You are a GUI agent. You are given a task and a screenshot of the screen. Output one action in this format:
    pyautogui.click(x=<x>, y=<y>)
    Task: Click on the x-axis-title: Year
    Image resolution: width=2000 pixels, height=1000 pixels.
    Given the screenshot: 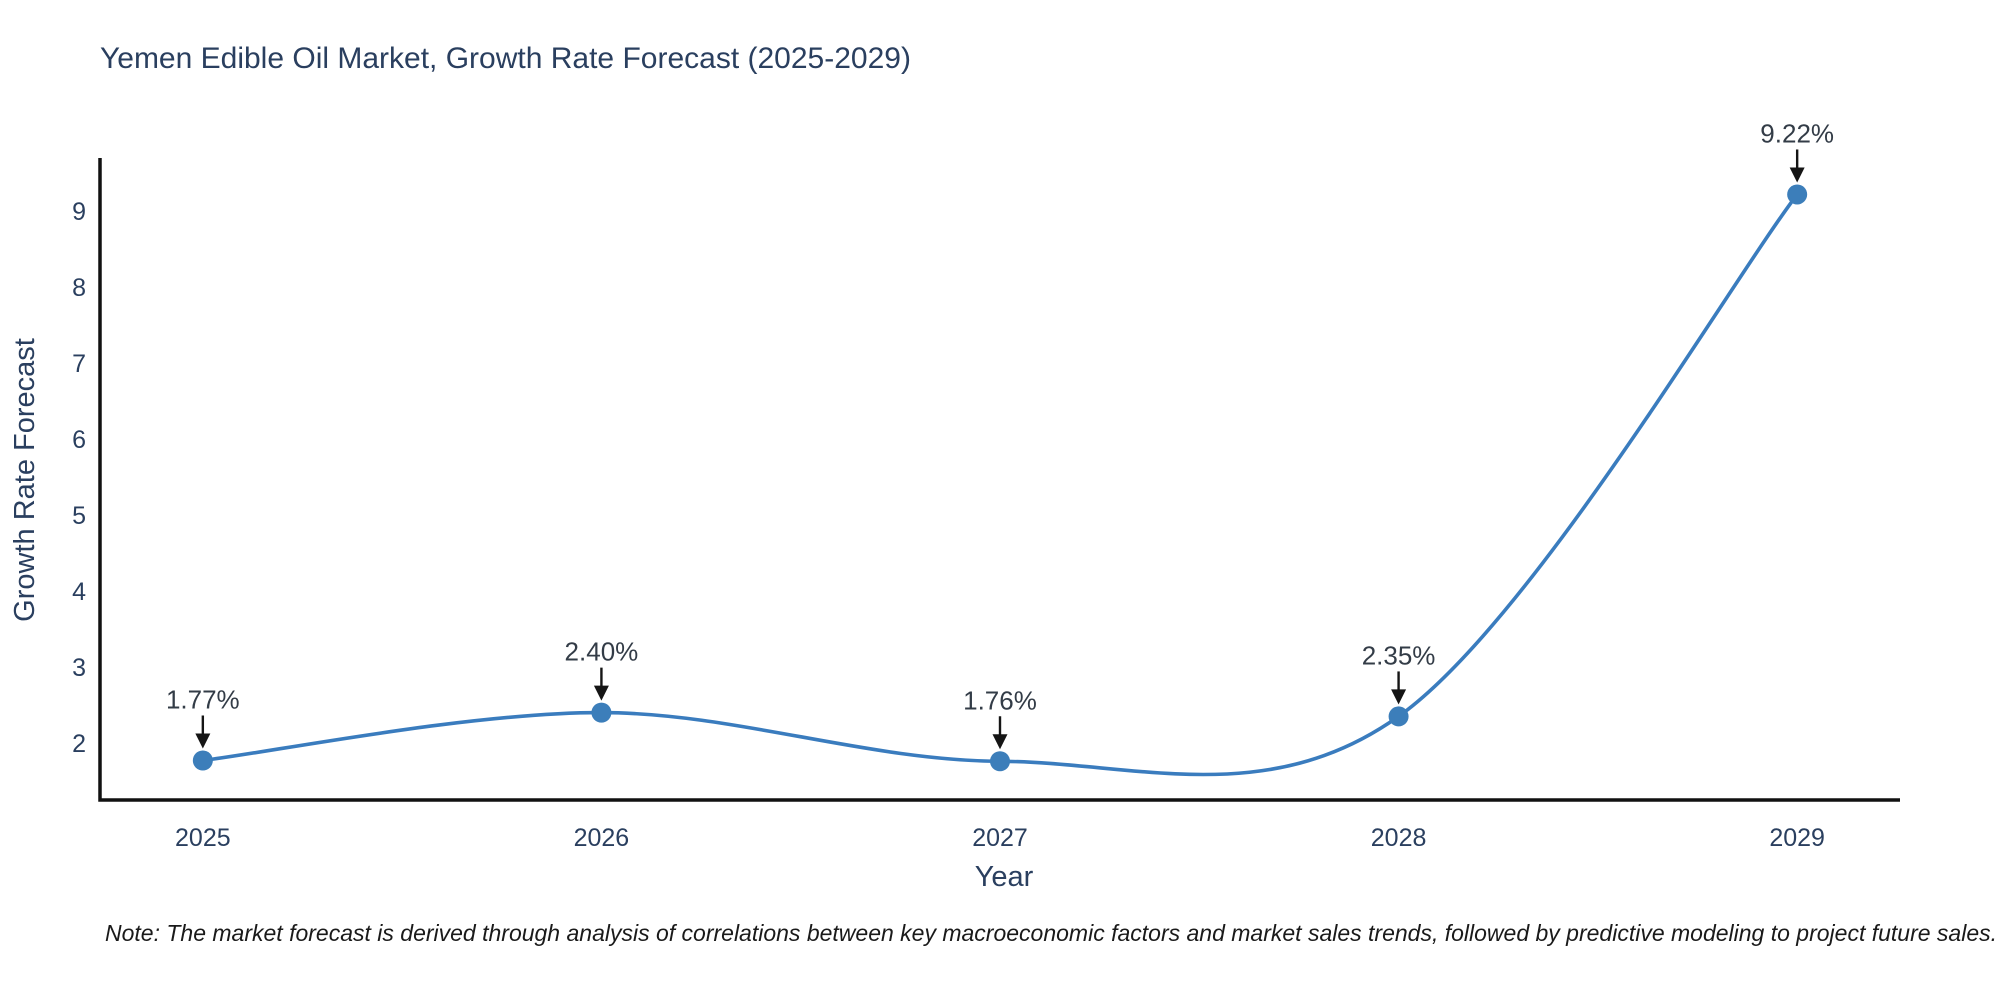 What is the action you would take?
    pyautogui.click(x=1004, y=877)
    